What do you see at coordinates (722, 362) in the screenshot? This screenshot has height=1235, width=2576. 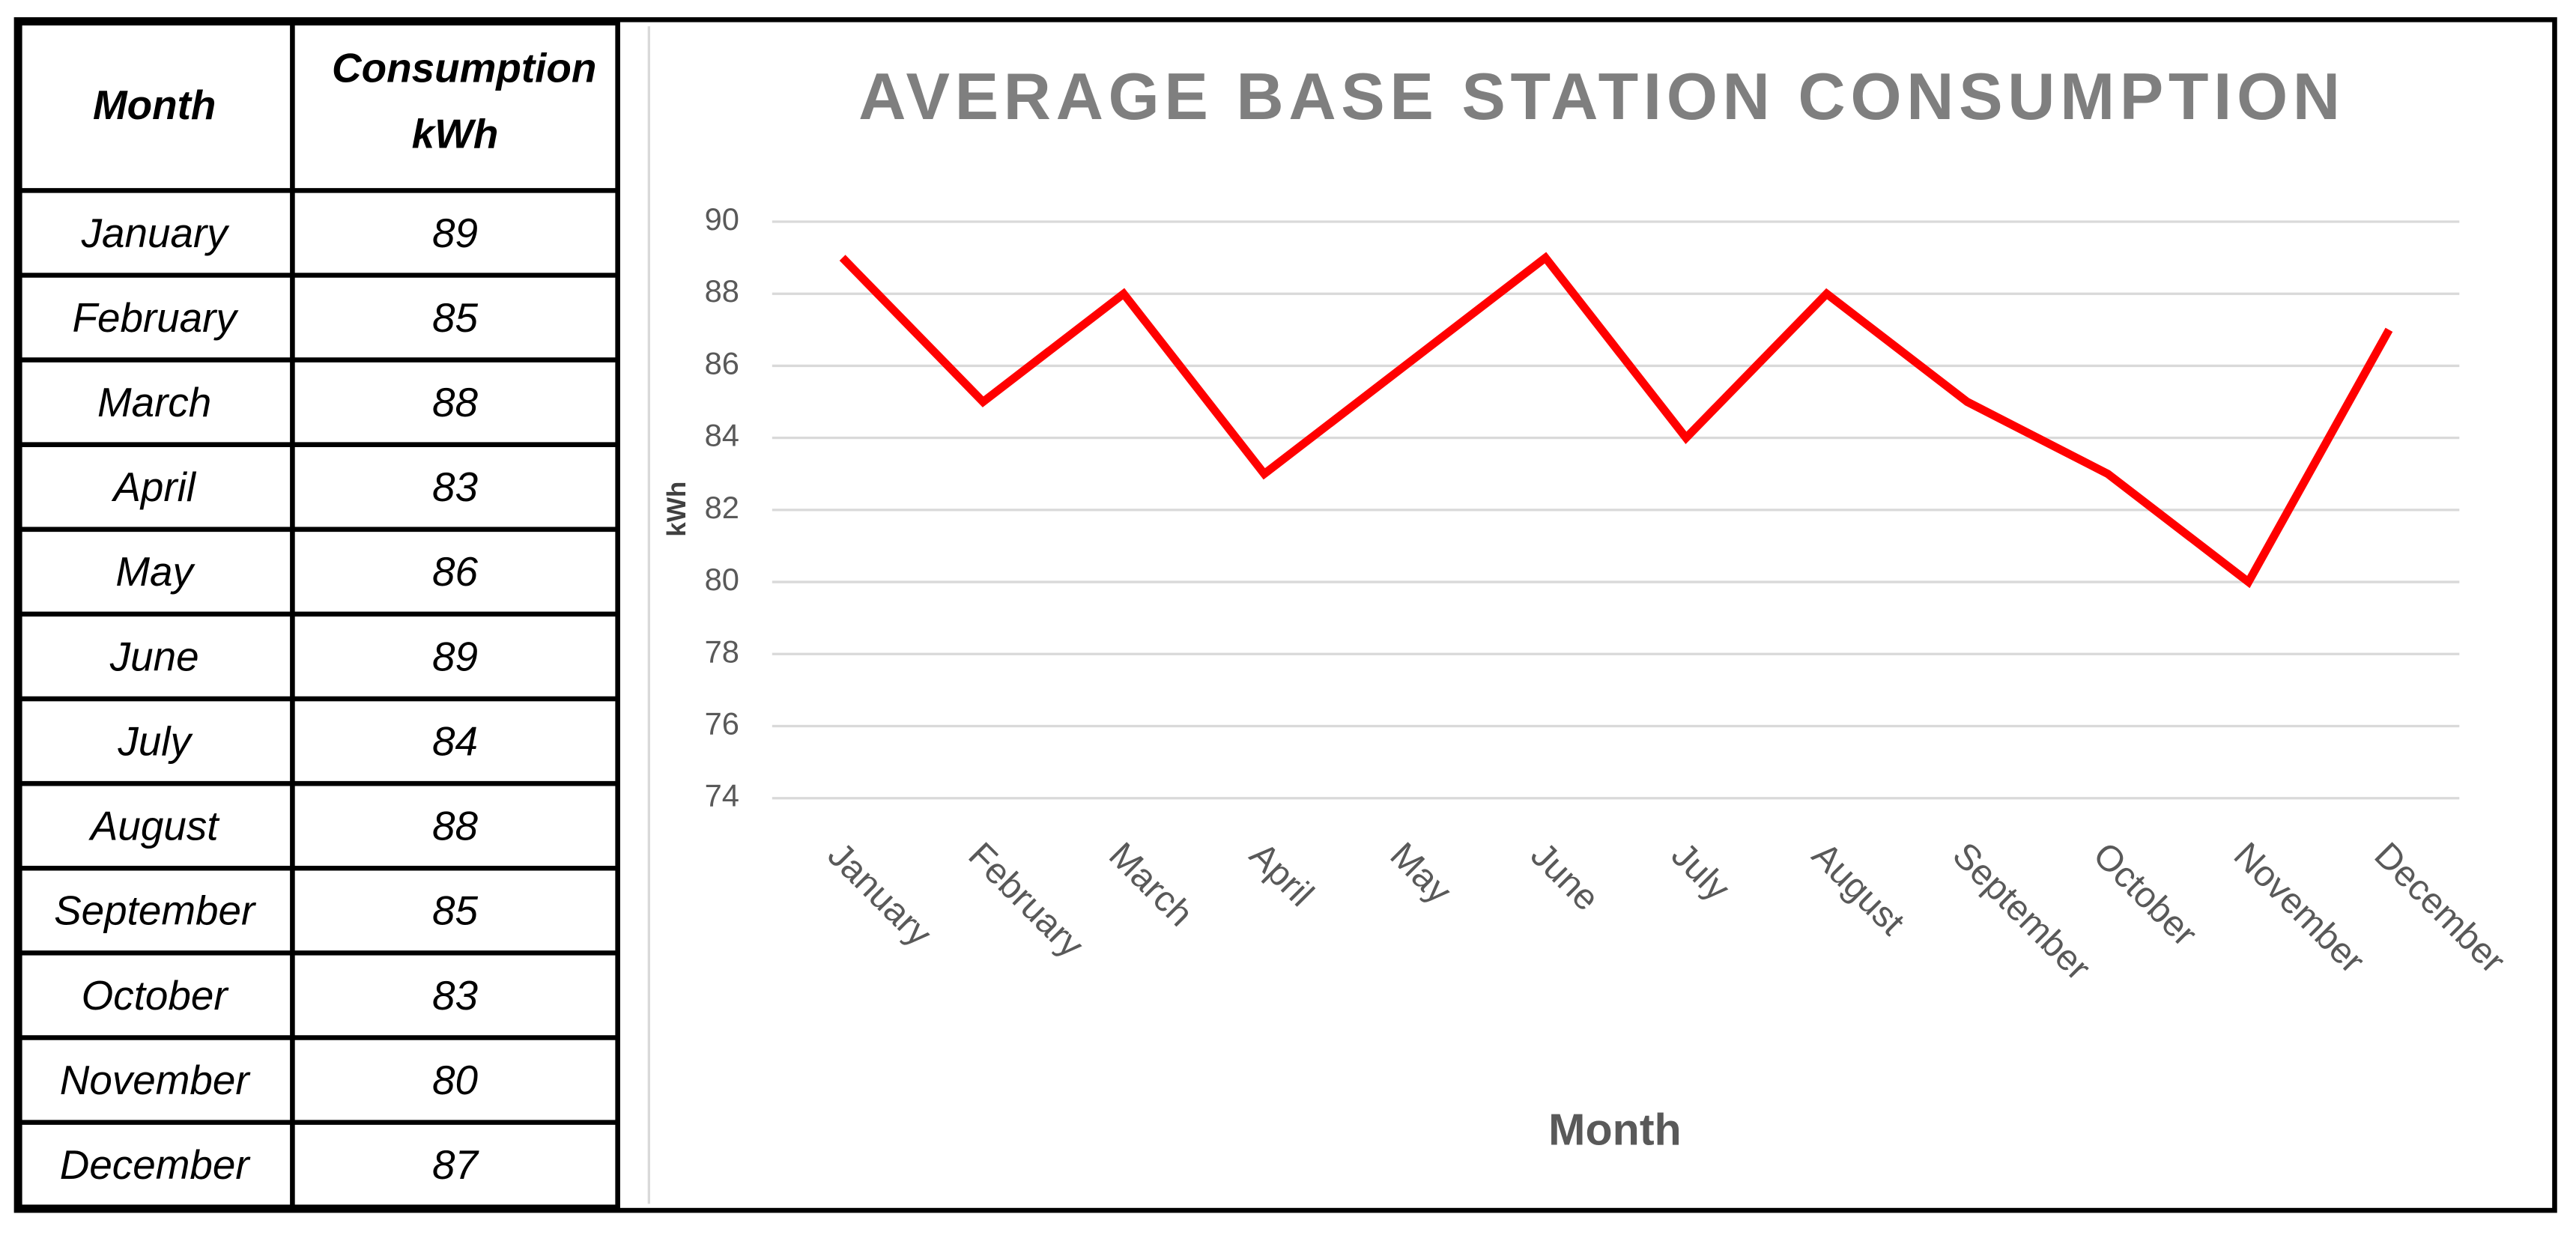 I see `y-tick-label: 86` at bounding box center [722, 362].